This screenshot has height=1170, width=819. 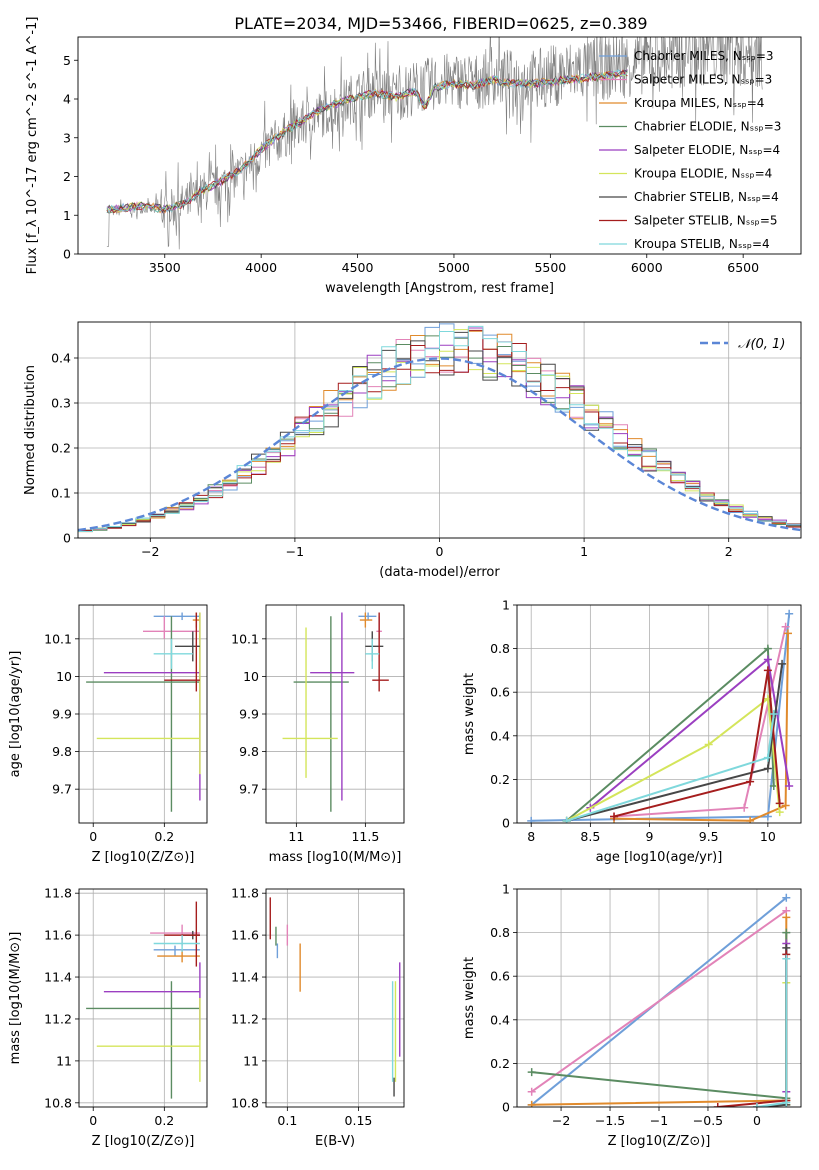 I want to click on x-axis-label: wavelength [Angstrom, rest frame], so click(x=439, y=288).